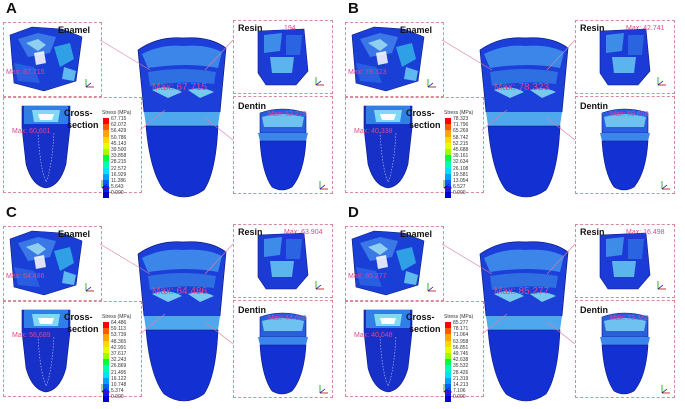  Describe the element at coordinates (117, 317) in the screenshot. I see `legend-title: Stress (MPa)` at that location.